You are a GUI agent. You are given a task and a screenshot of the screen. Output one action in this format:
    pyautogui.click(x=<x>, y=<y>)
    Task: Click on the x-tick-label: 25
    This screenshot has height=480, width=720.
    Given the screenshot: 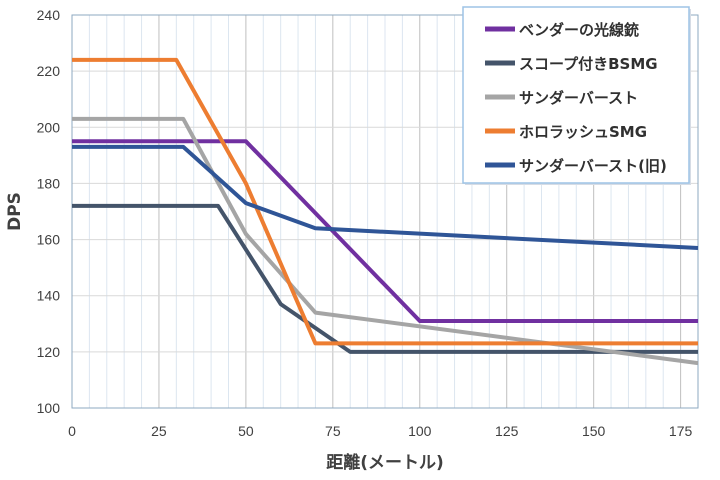 What is the action you would take?
    pyautogui.click(x=159, y=431)
    